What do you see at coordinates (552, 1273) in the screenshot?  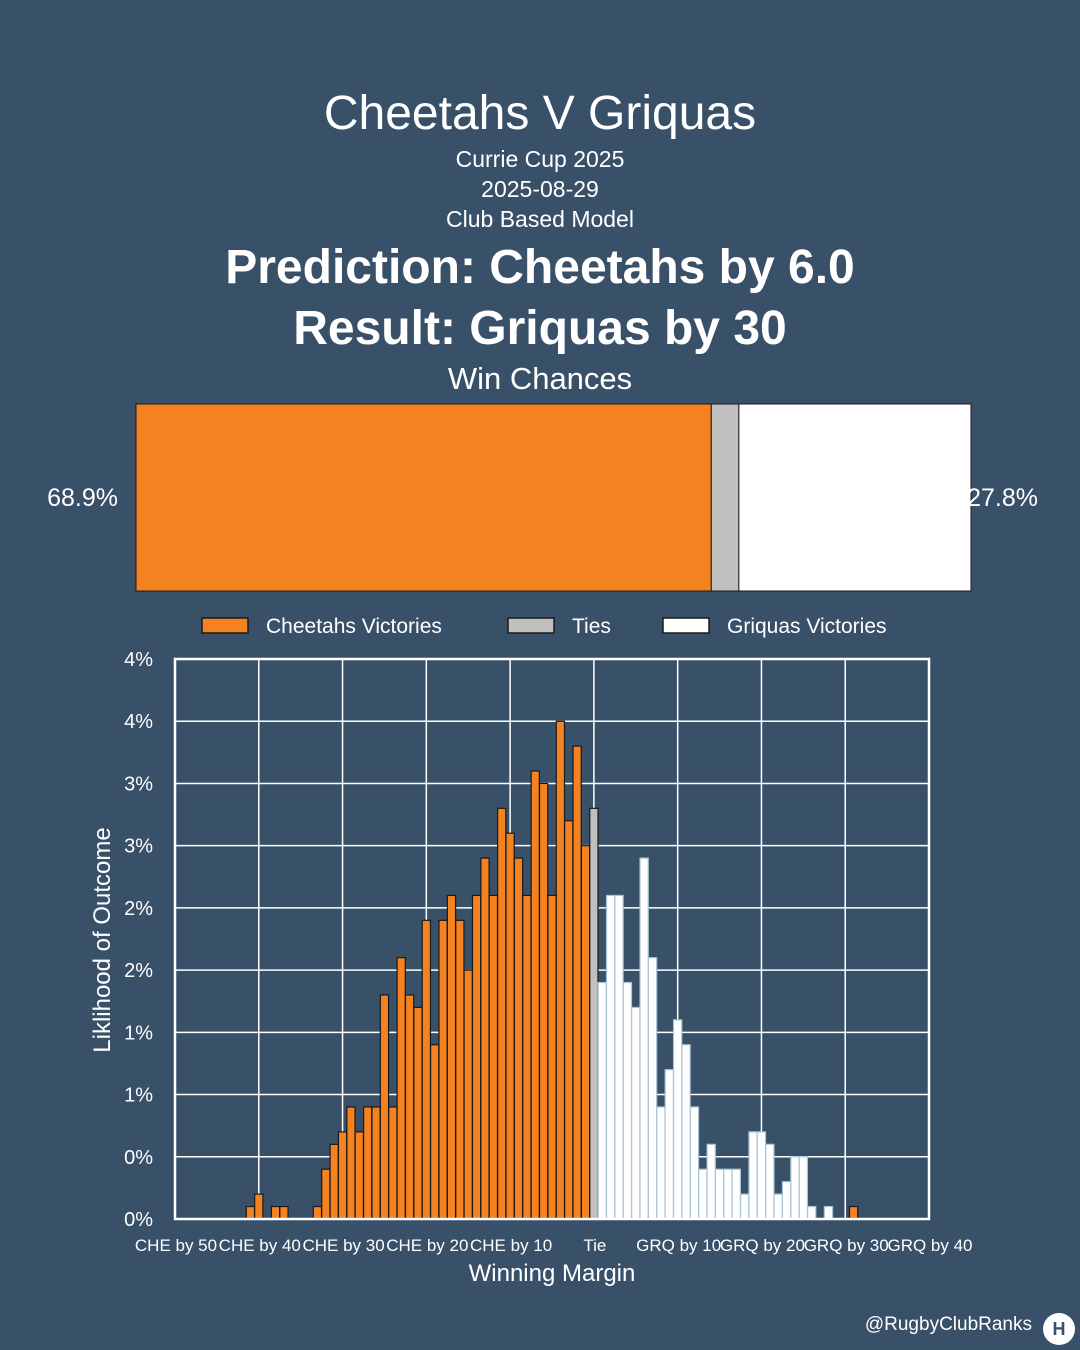 I see `x-axis-title: Winning Margin` at bounding box center [552, 1273].